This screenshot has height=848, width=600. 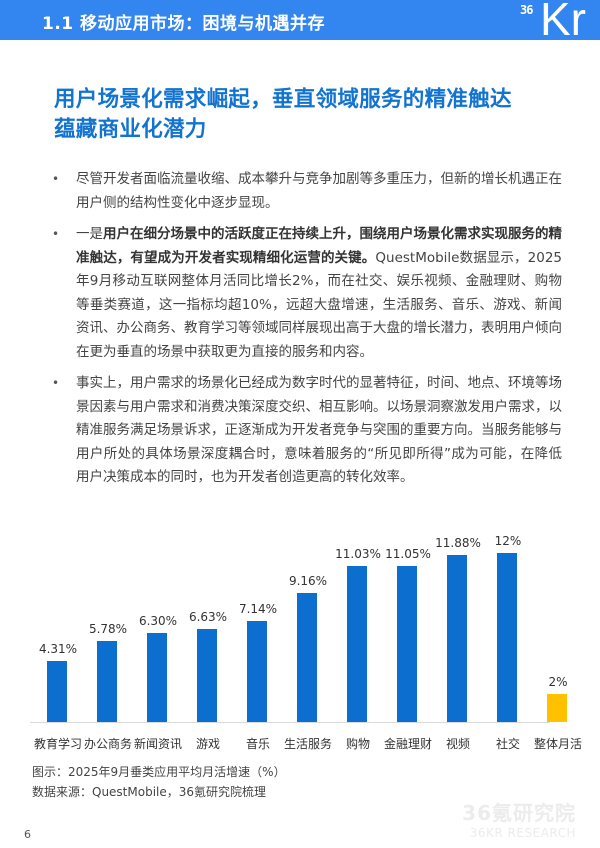 What do you see at coordinates (508, 540) in the screenshot?
I see `bar-value-label: 12%` at bounding box center [508, 540].